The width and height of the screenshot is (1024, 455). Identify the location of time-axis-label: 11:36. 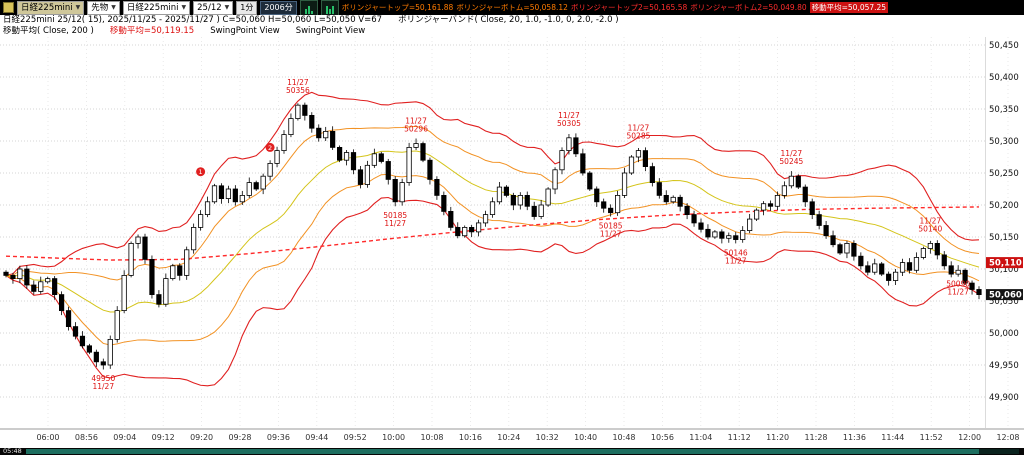
(854, 437).